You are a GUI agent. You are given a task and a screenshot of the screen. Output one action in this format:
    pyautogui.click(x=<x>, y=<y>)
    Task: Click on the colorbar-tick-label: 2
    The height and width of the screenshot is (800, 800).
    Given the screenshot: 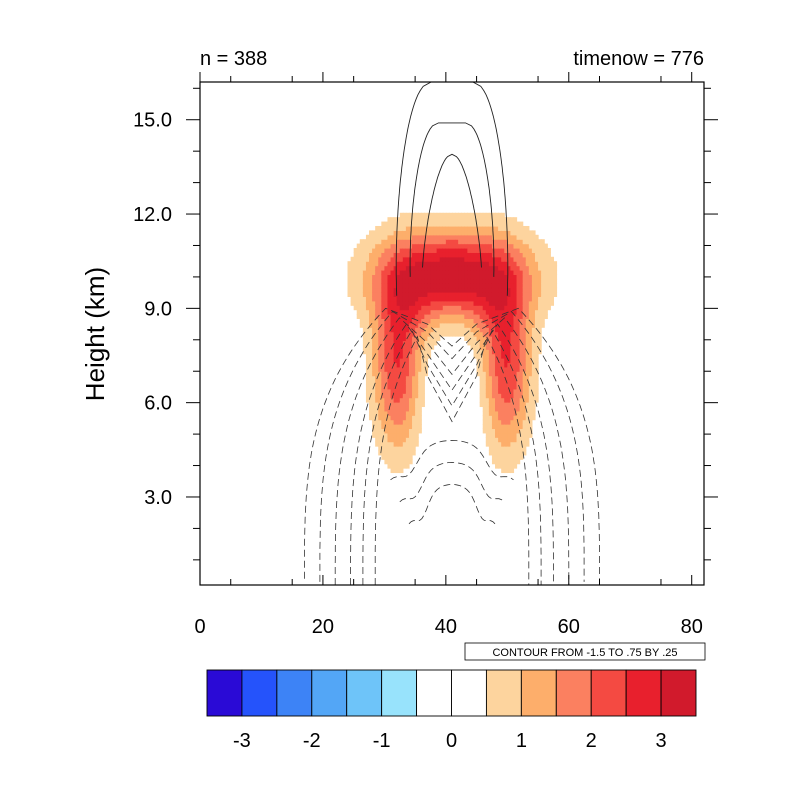 What is the action you would take?
    pyautogui.click(x=591, y=741)
    